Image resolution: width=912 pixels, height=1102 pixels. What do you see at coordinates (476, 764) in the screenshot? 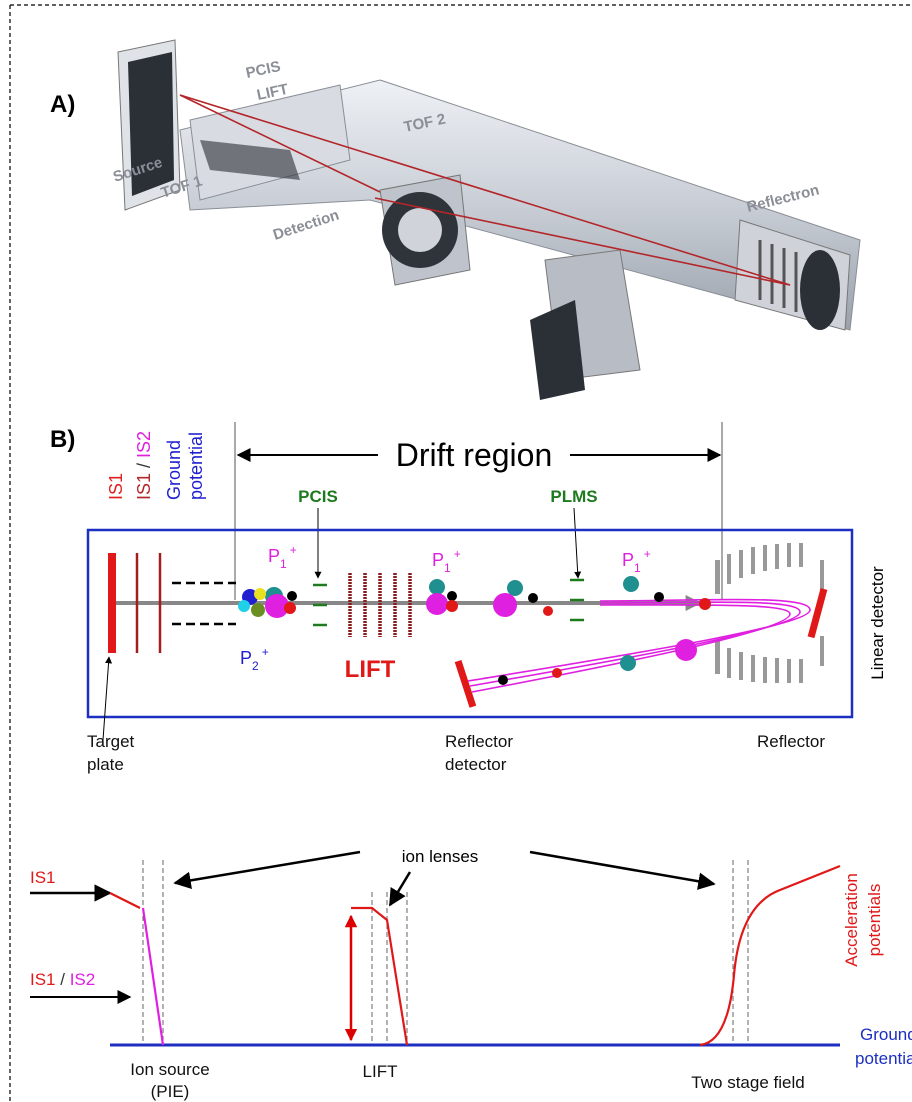
I see `reflector-detector-label: detector` at bounding box center [476, 764].